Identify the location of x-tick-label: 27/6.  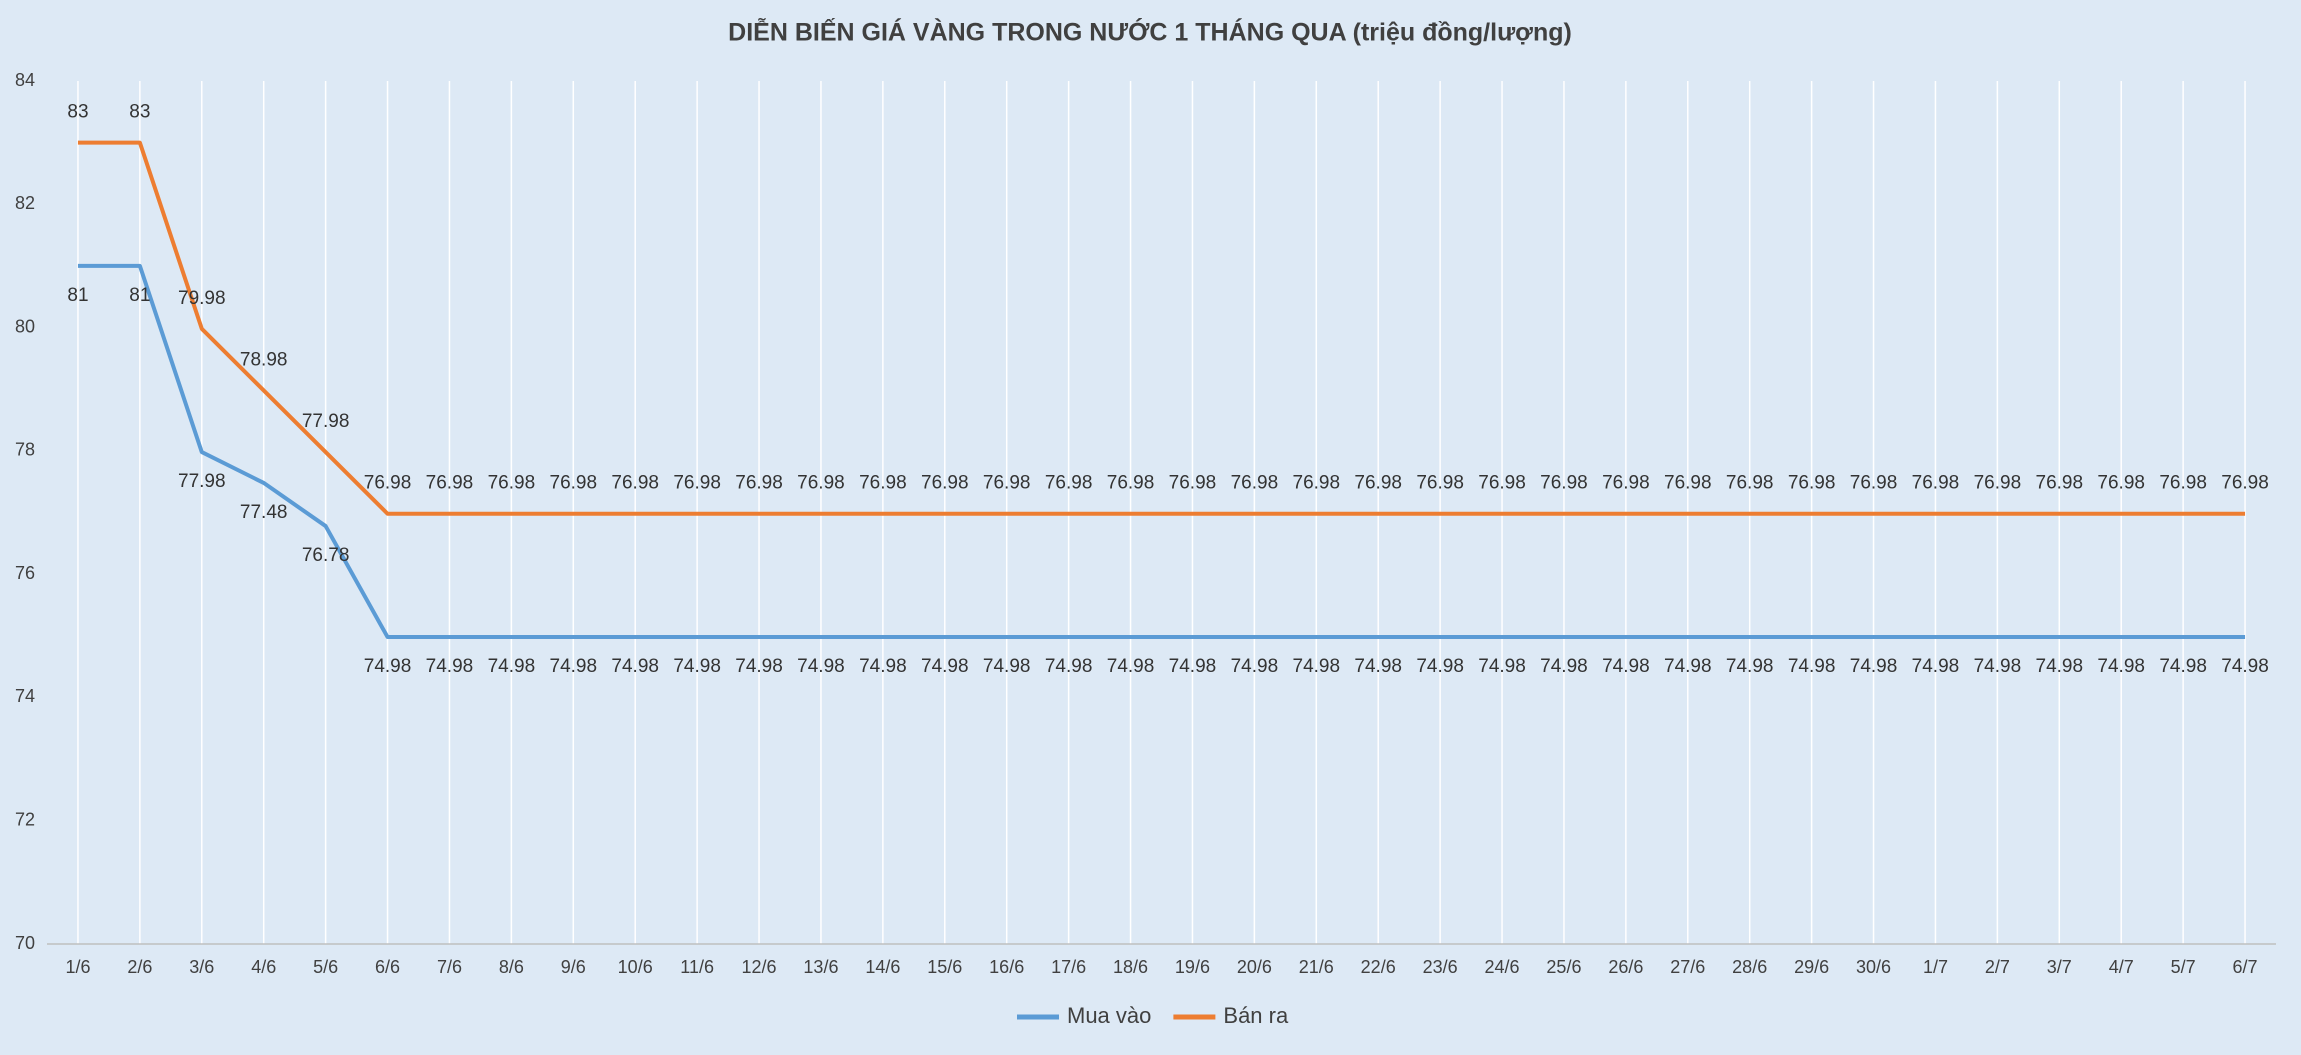
(1687, 967).